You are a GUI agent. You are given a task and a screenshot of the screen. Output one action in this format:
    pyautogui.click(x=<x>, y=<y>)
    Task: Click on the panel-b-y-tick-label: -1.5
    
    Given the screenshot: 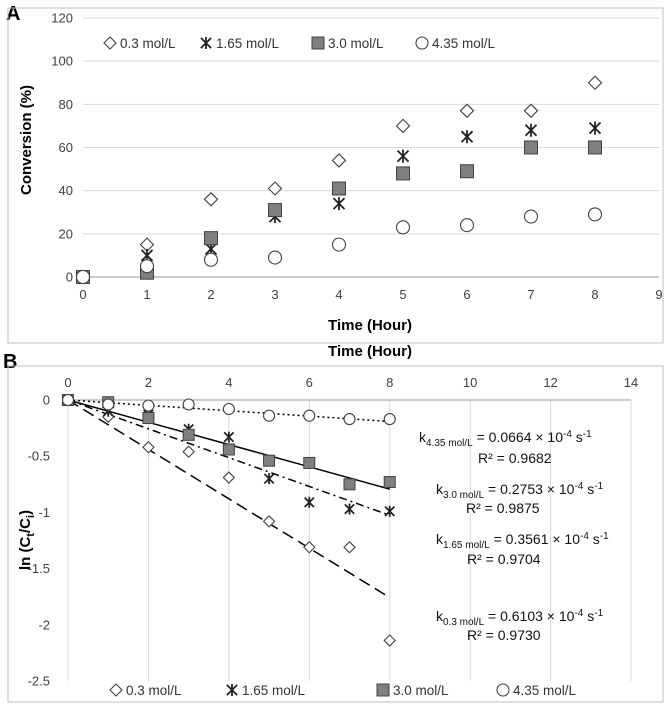 What is the action you would take?
    pyautogui.click(x=39, y=568)
    